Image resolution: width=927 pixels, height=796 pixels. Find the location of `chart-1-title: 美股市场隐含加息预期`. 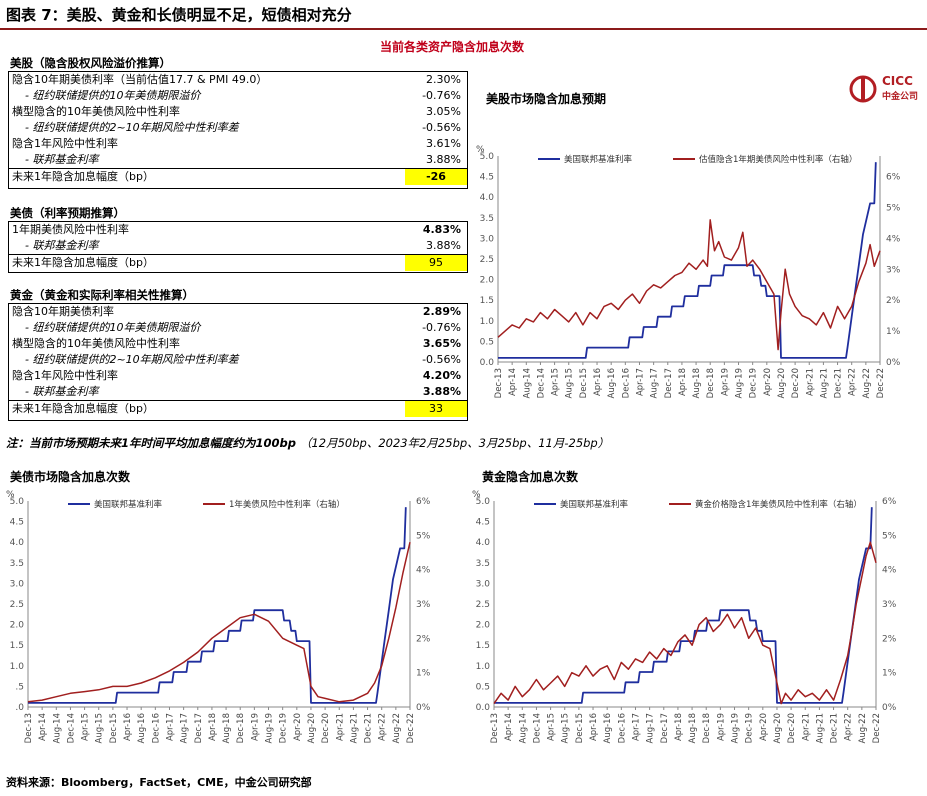

chart-1-title: 美股市场隐含加息预期 is located at coordinates (546, 99).